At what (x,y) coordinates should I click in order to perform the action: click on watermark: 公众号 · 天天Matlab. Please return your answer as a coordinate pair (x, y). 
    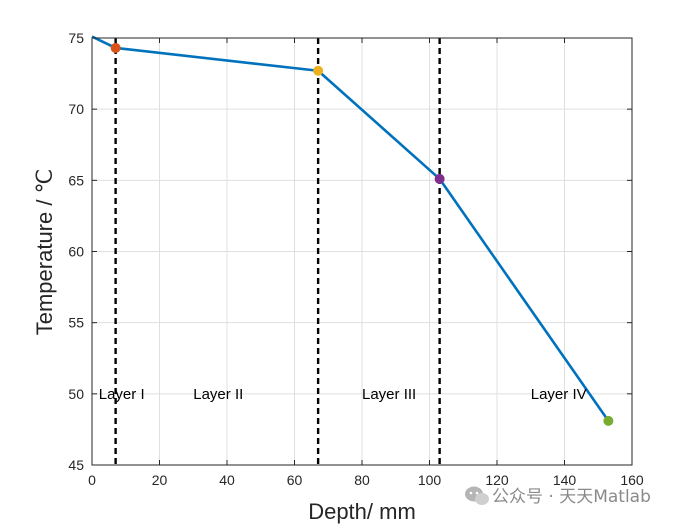
    Looking at the image, I should click on (558, 496).